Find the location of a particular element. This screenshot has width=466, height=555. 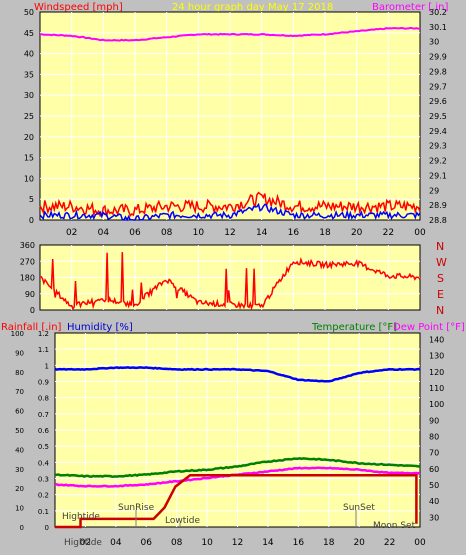

mid-ytick-180: 180 is located at coordinates (27, 278).